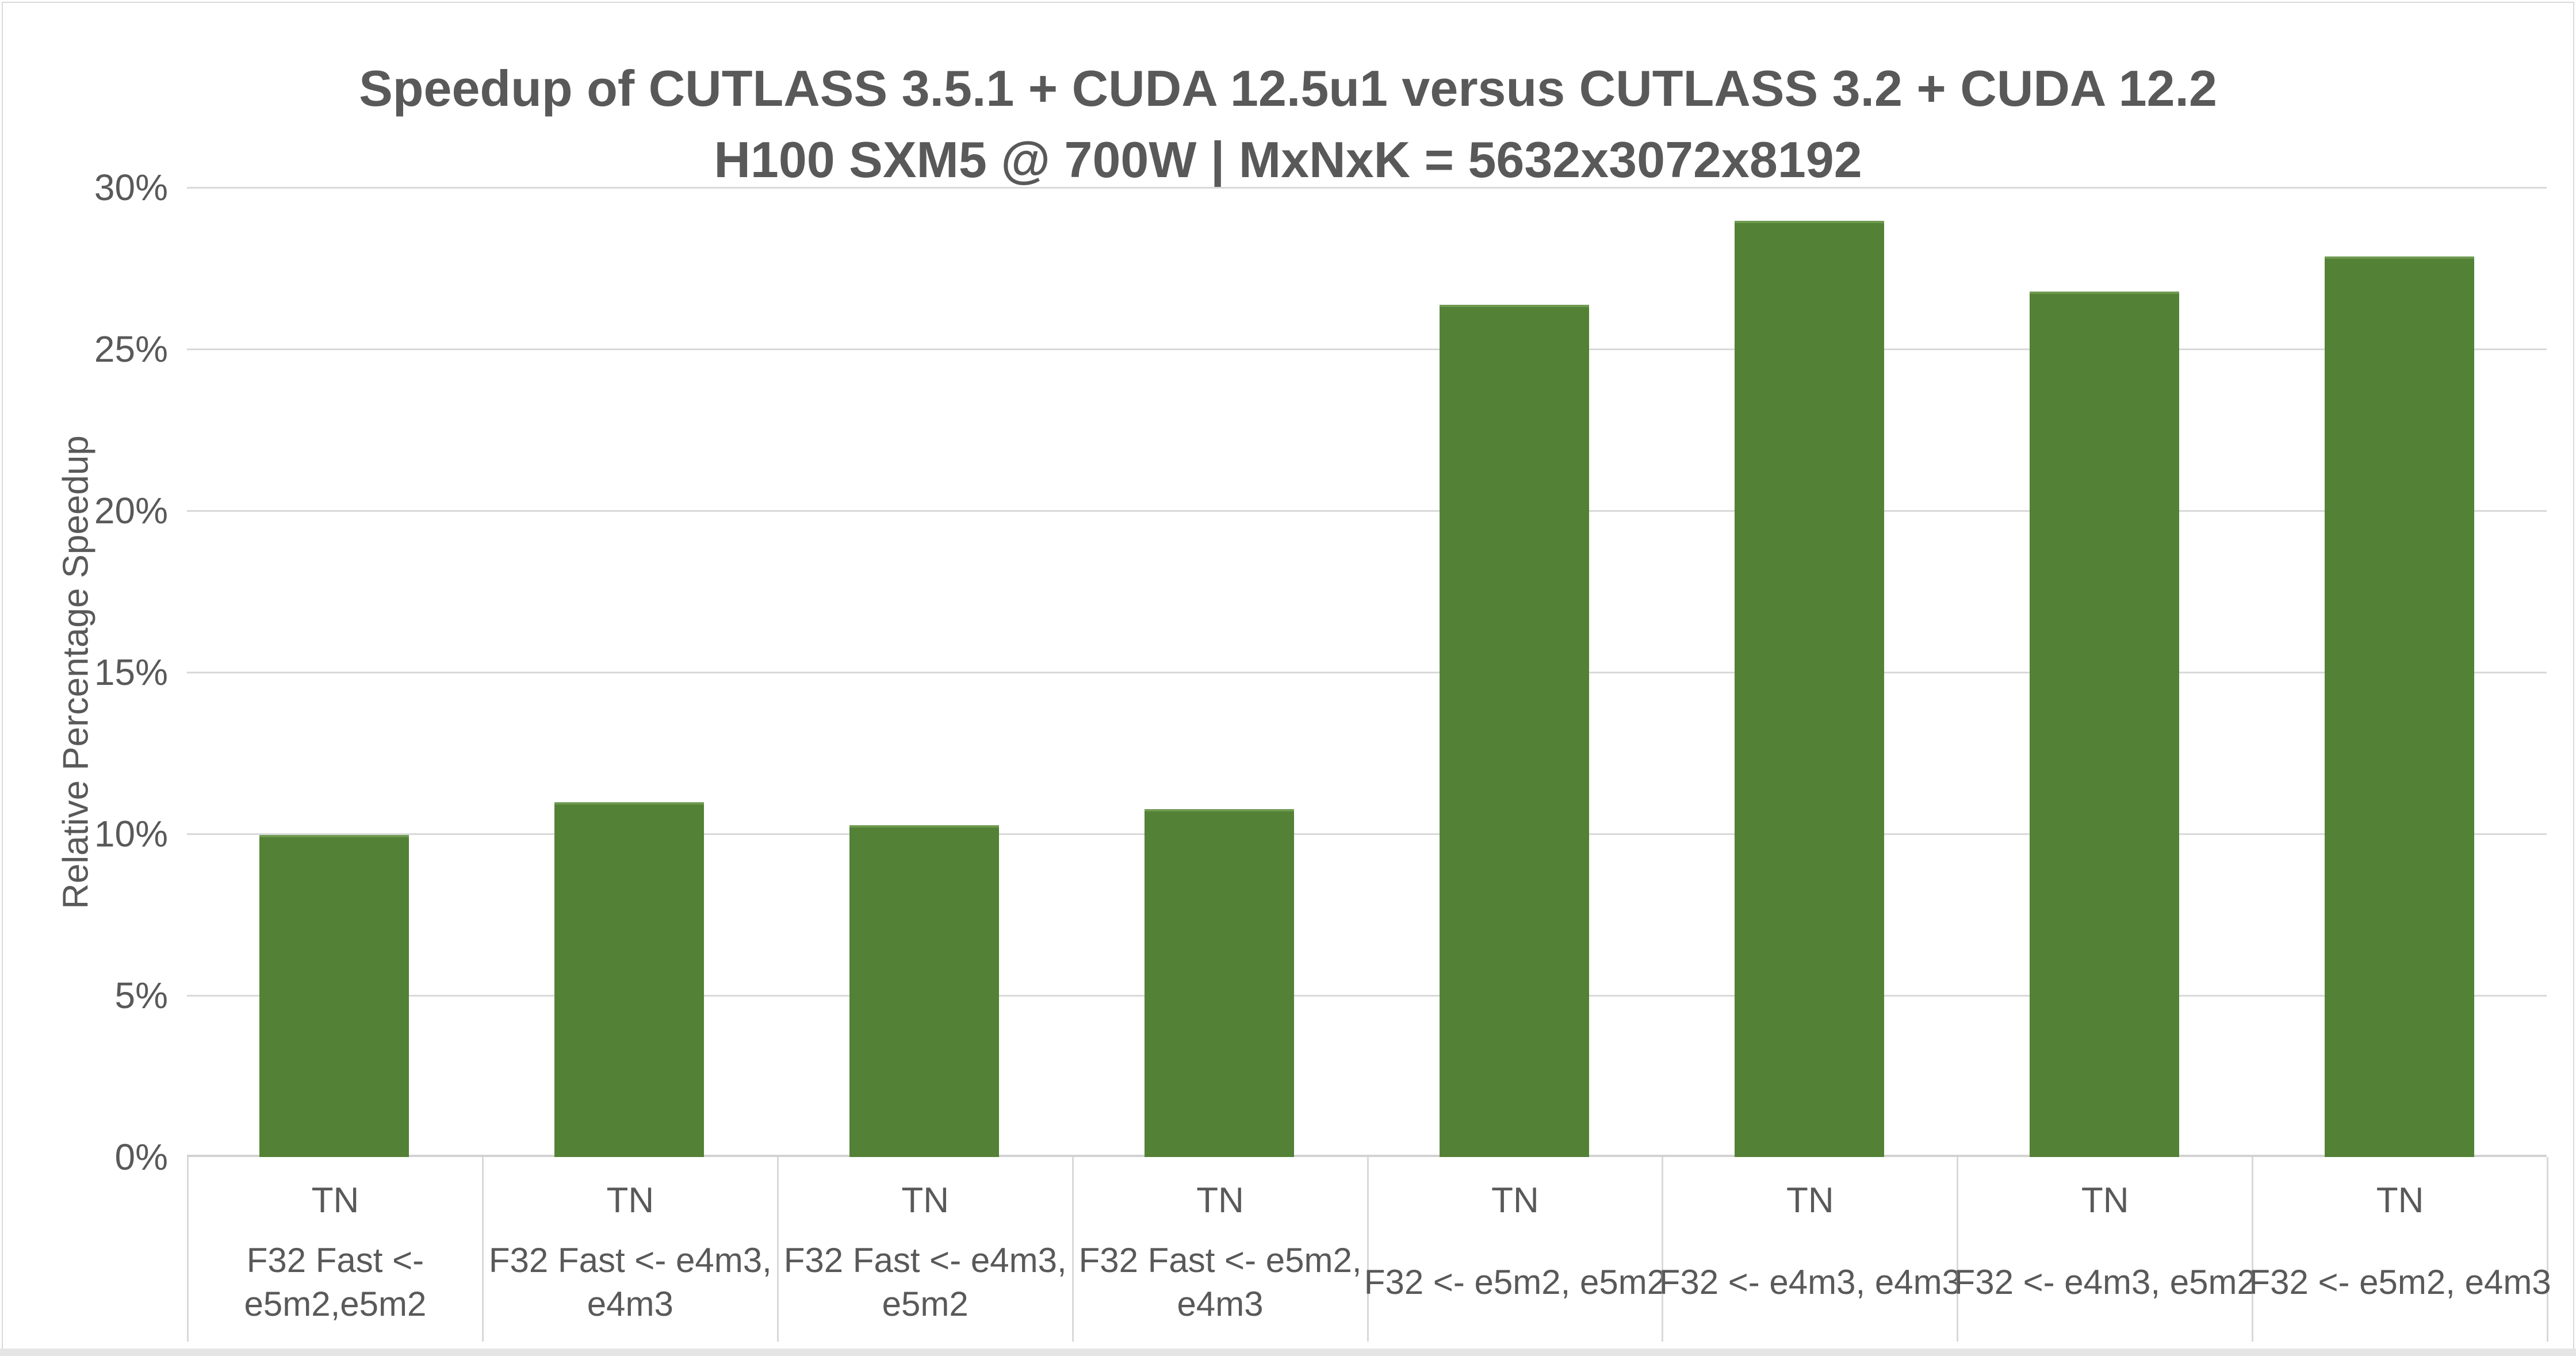 Image resolution: width=2576 pixels, height=1356 pixels. What do you see at coordinates (141, 995) in the screenshot?
I see `y-tick-label-5%: 5%` at bounding box center [141, 995].